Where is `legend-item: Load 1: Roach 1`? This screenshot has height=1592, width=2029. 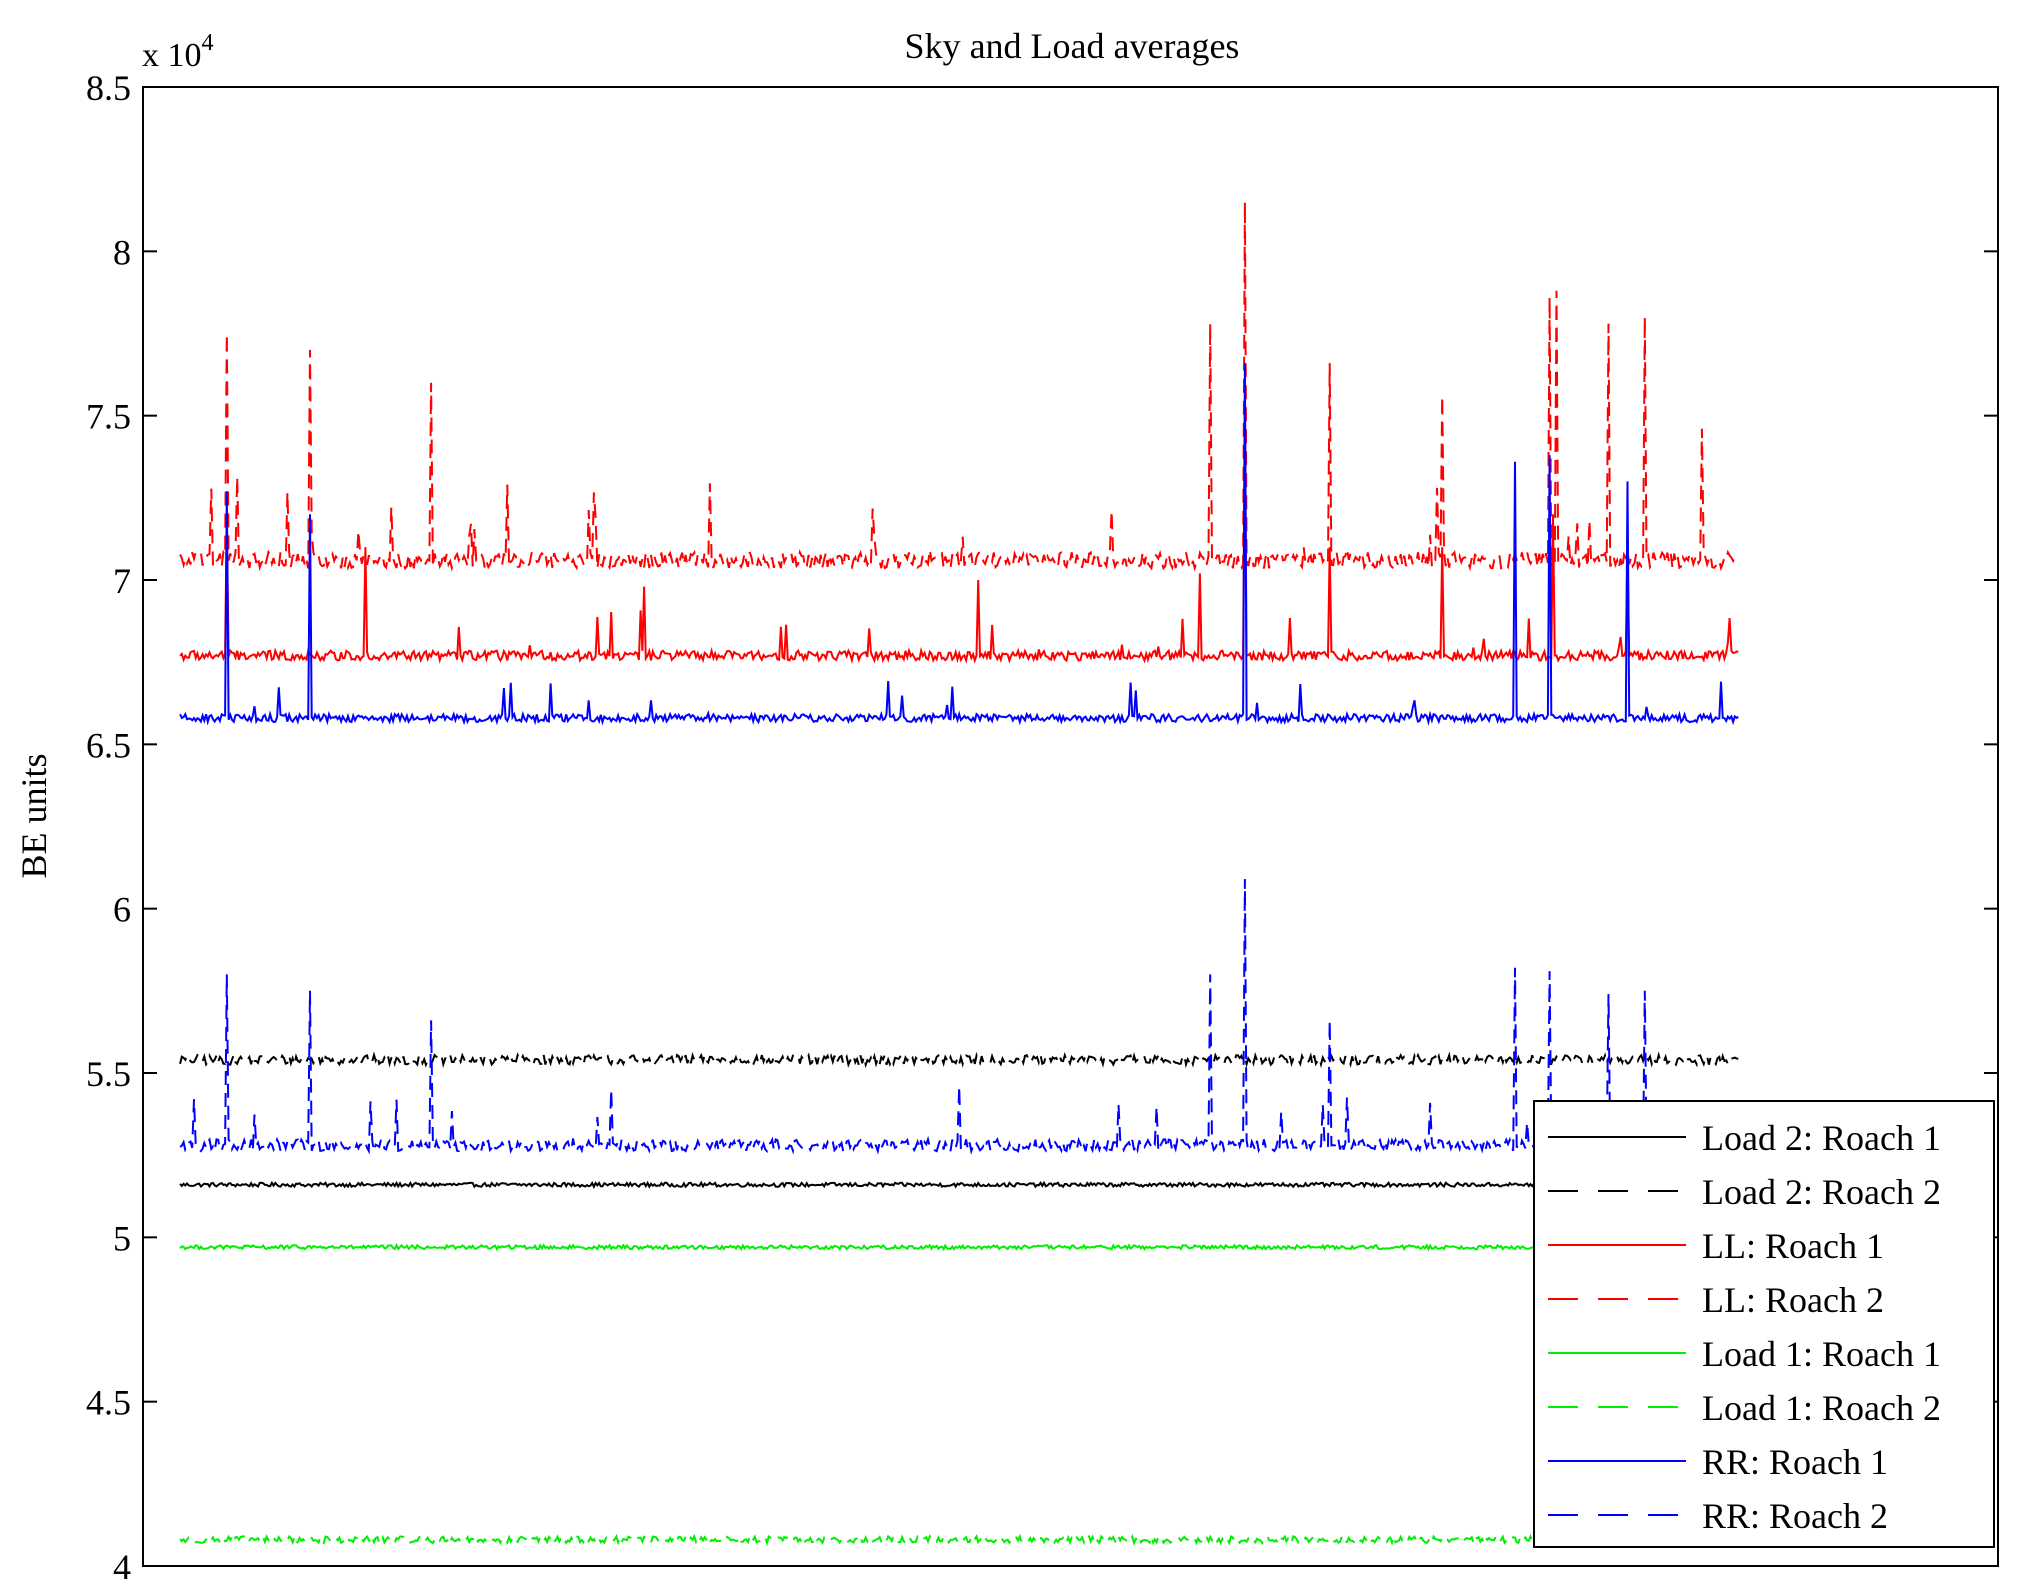 legend-item: Load 1: Roach 1 is located at coordinates (1744, 1354).